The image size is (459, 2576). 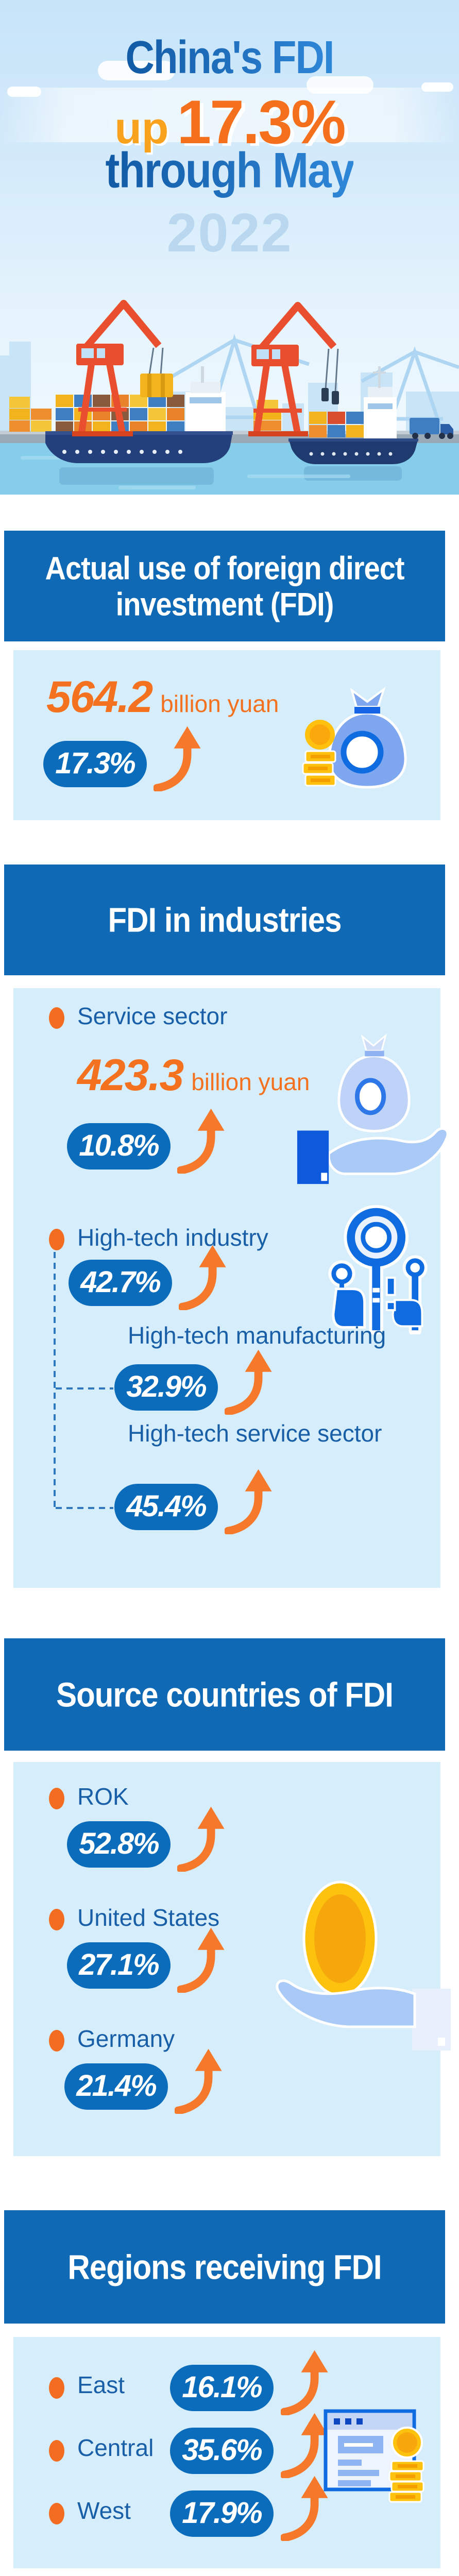 I want to click on change-value: 27.1%, so click(x=119, y=1964).